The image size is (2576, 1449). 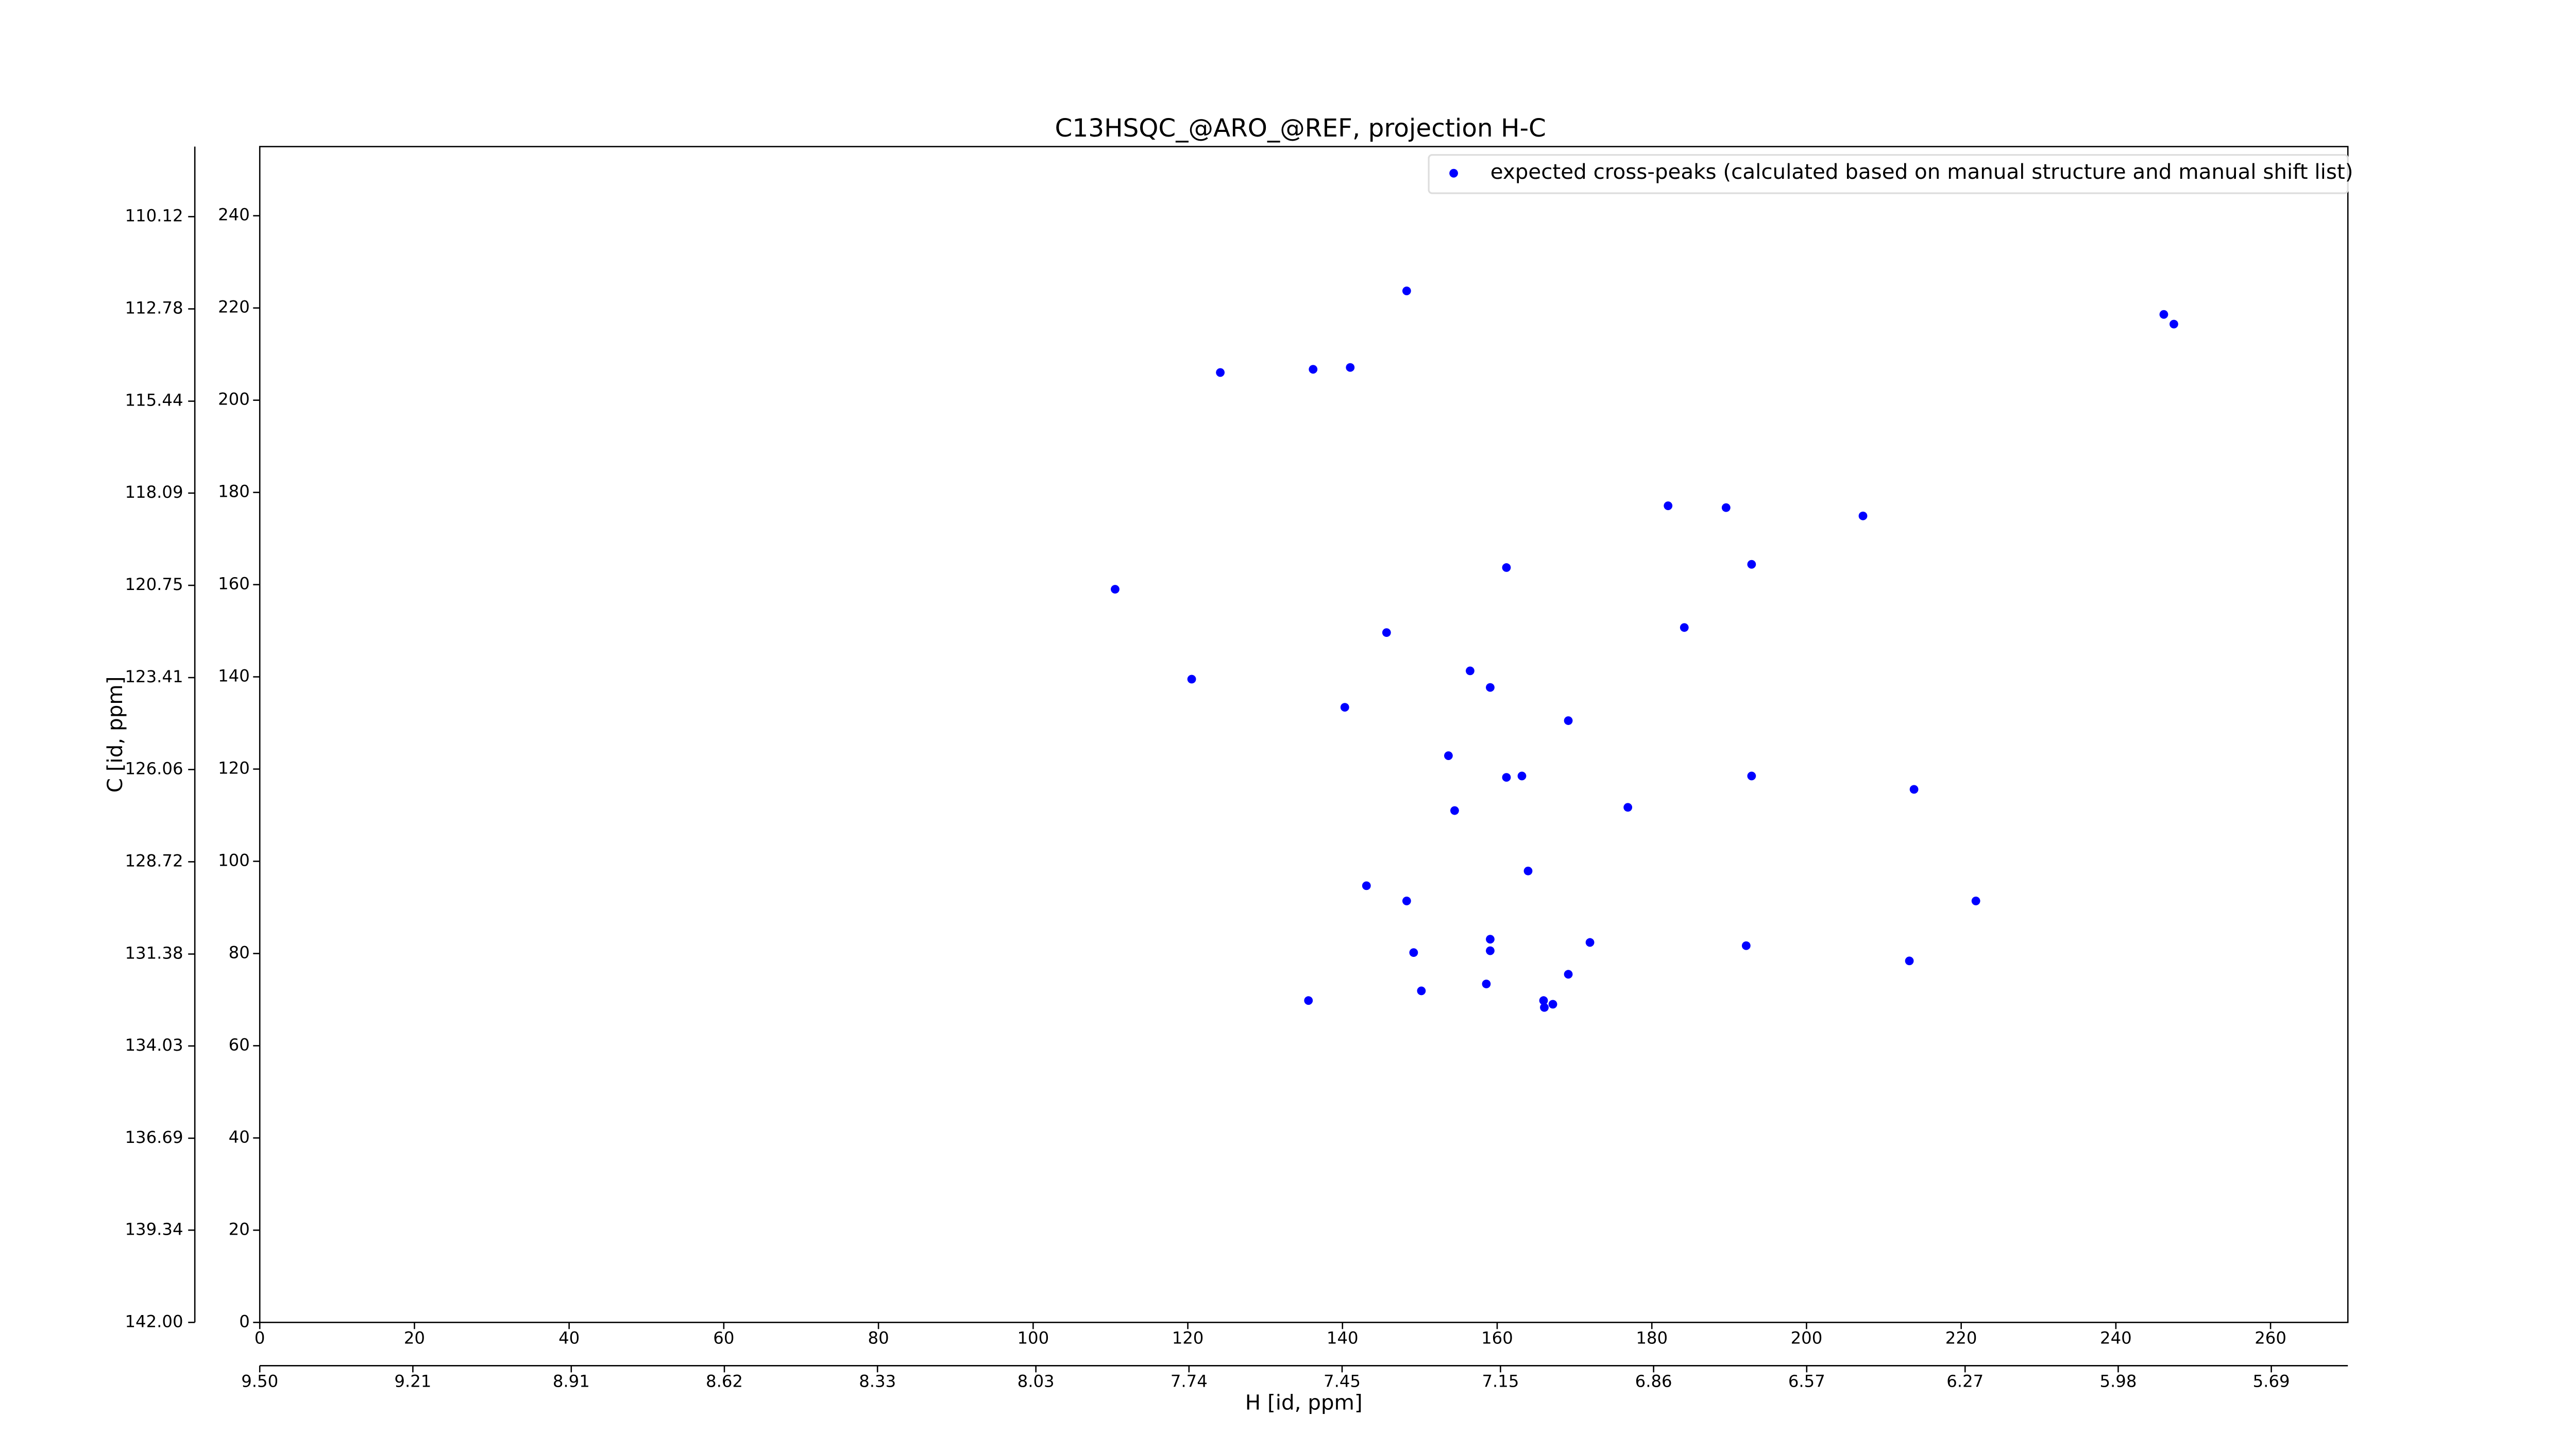 What do you see at coordinates (239, 1229) in the screenshot?
I see `y-tick-label: 20` at bounding box center [239, 1229].